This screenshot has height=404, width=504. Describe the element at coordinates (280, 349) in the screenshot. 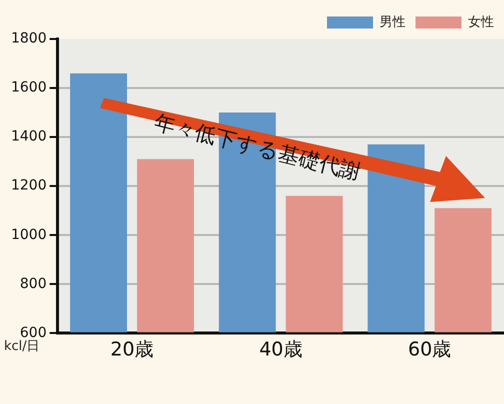

I see `x-tick-label: 40歳` at that location.